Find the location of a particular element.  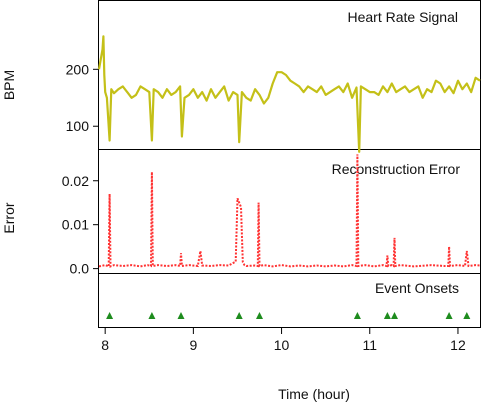

bpm-tick-label: 100 is located at coordinates (78, 126).